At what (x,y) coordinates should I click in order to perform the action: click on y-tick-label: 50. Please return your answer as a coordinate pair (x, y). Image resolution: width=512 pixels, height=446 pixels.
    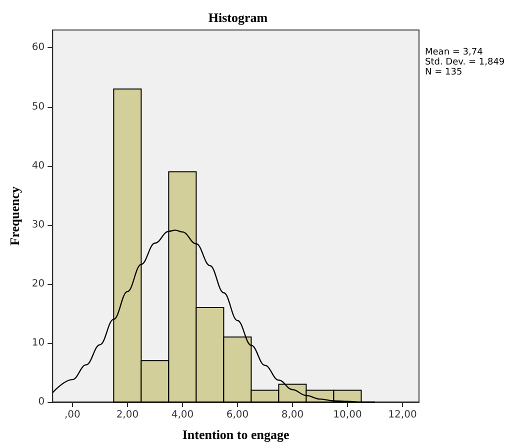
    Looking at the image, I should click on (38, 106).